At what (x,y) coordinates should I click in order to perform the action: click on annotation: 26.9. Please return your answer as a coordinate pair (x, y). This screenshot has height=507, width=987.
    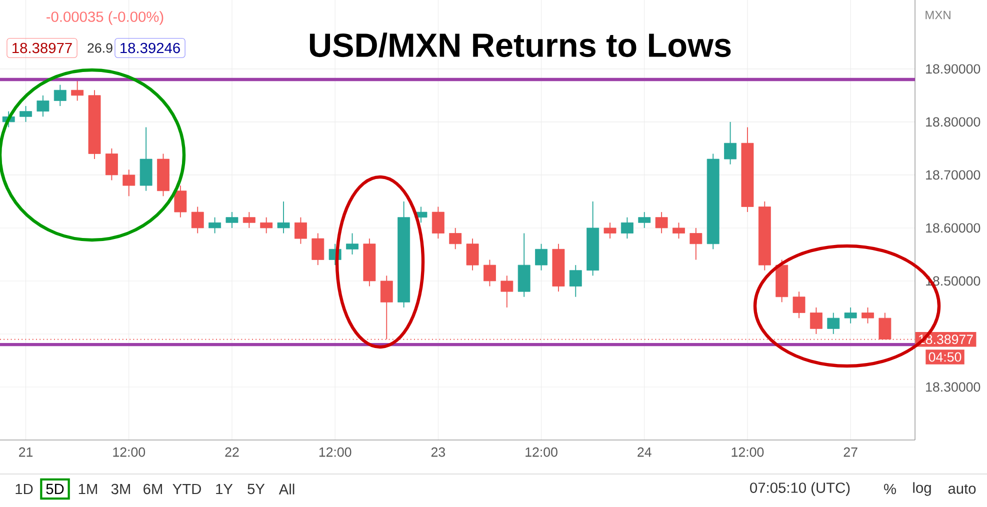
    Looking at the image, I should click on (100, 48).